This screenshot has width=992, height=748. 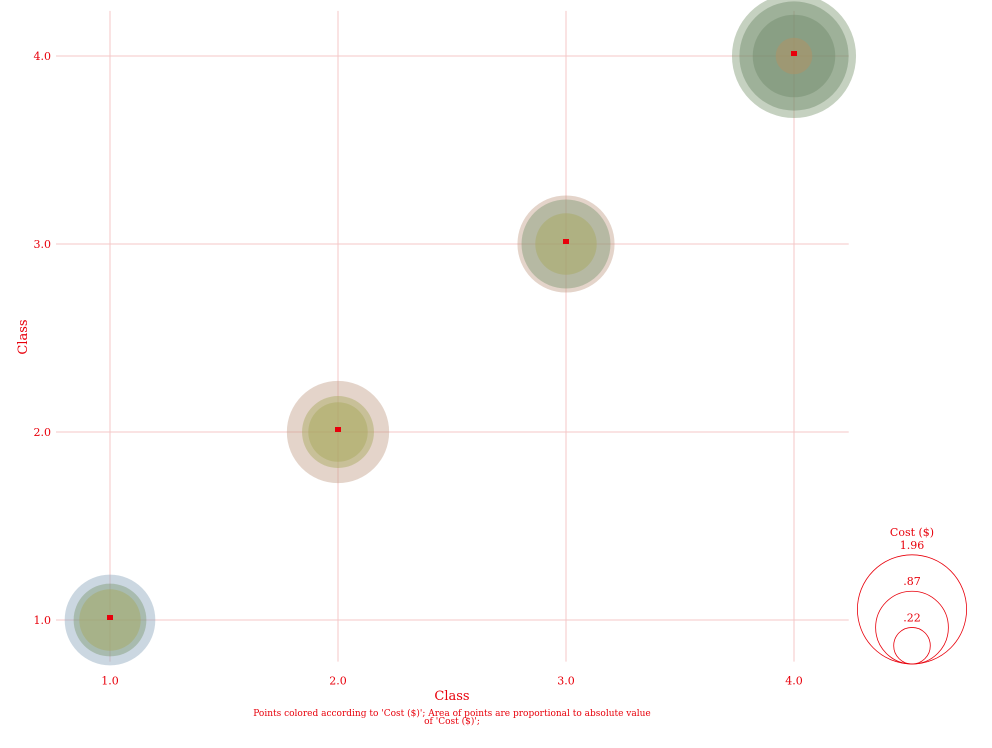 What do you see at coordinates (912, 532) in the screenshot?
I see `legend-title: Cost ($)` at bounding box center [912, 532].